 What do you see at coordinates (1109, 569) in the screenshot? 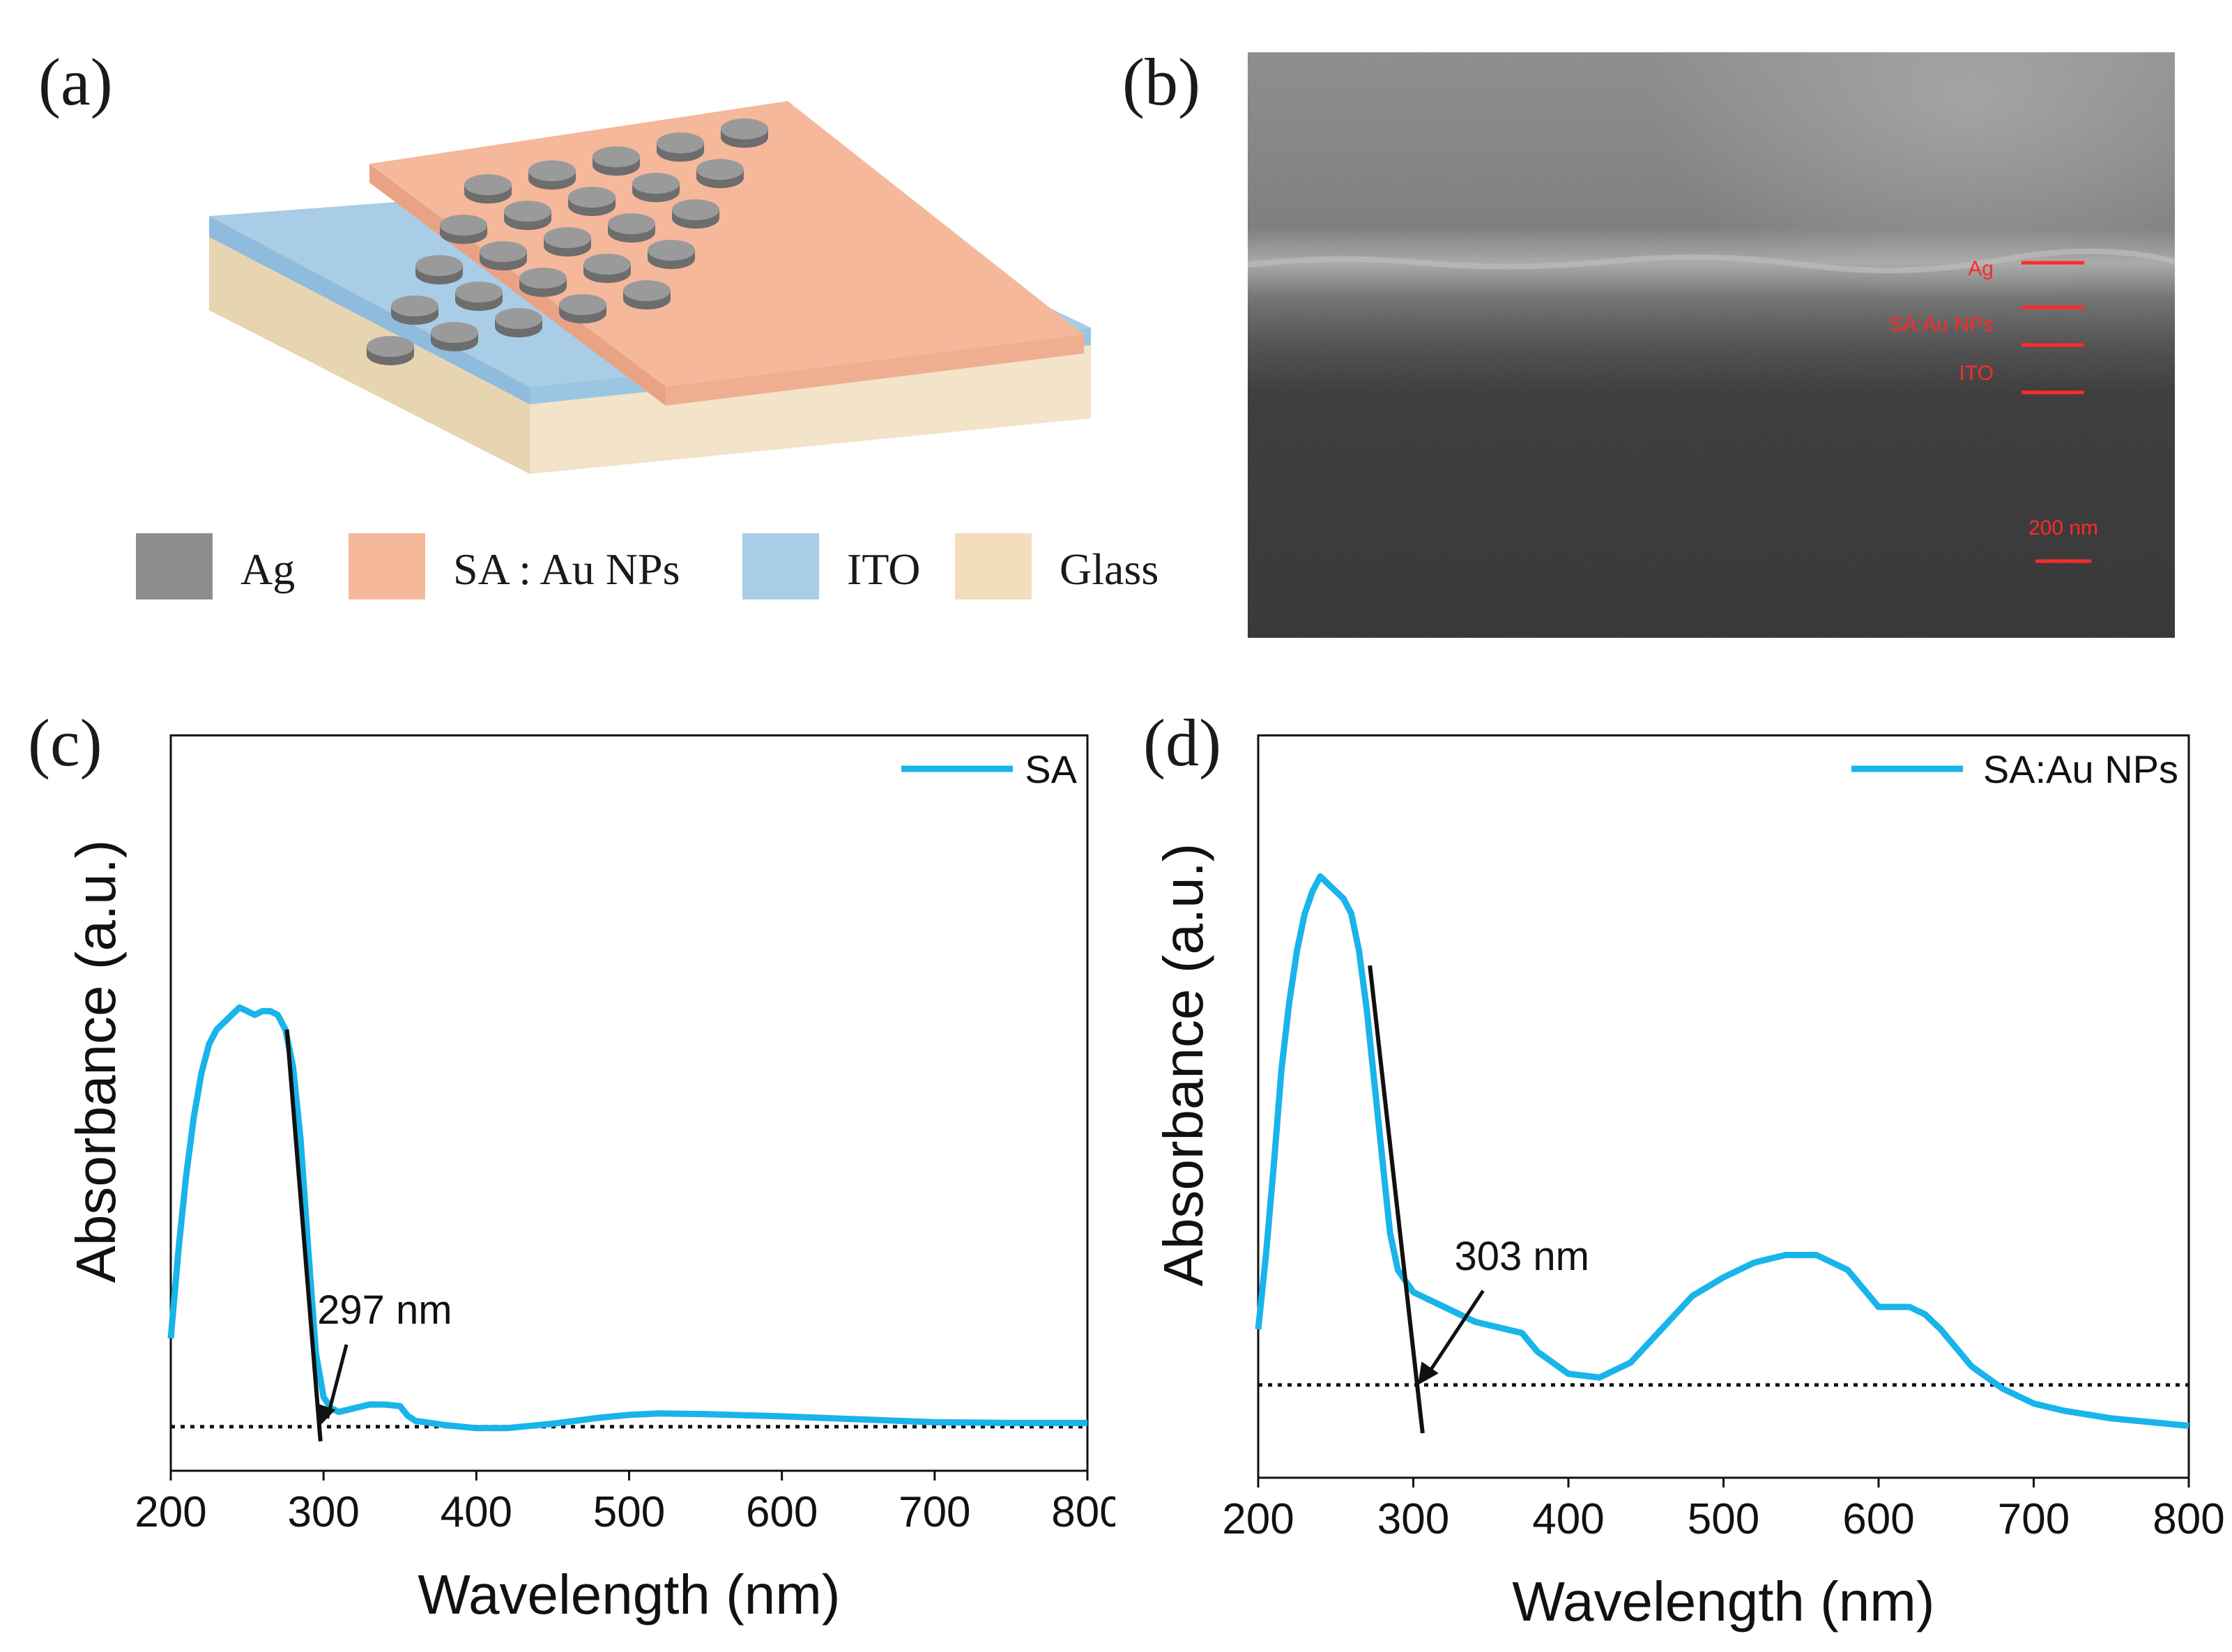
I see `legend-label: Glass` at bounding box center [1109, 569].